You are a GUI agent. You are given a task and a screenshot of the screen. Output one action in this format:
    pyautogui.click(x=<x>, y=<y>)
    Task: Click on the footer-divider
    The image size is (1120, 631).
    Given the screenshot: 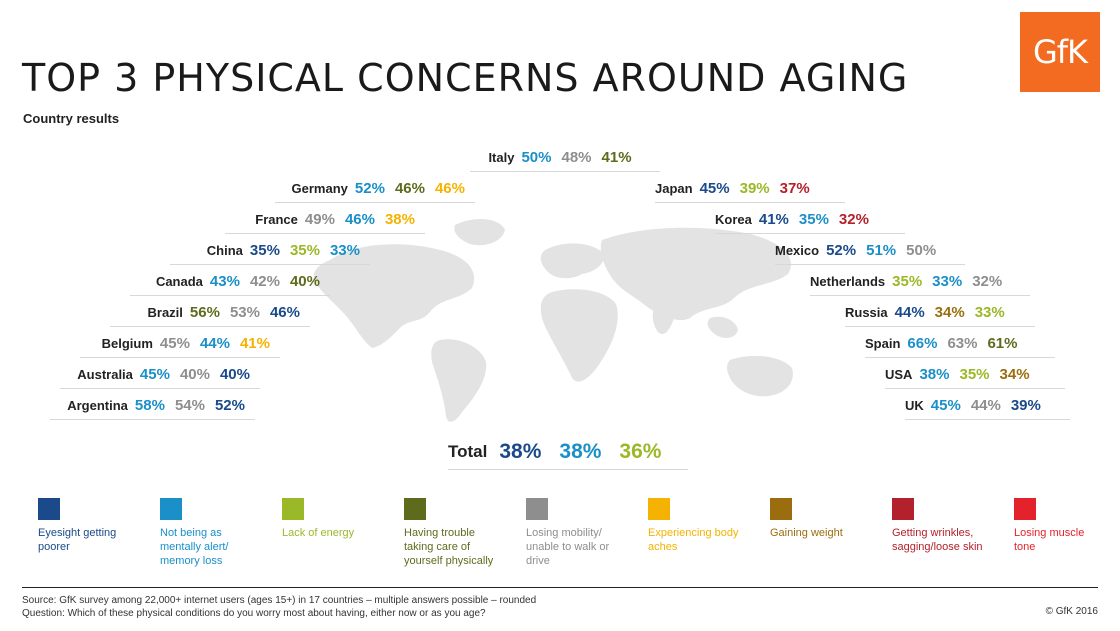 What is the action you would take?
    pyautogui.click(x=560, y=587)
    